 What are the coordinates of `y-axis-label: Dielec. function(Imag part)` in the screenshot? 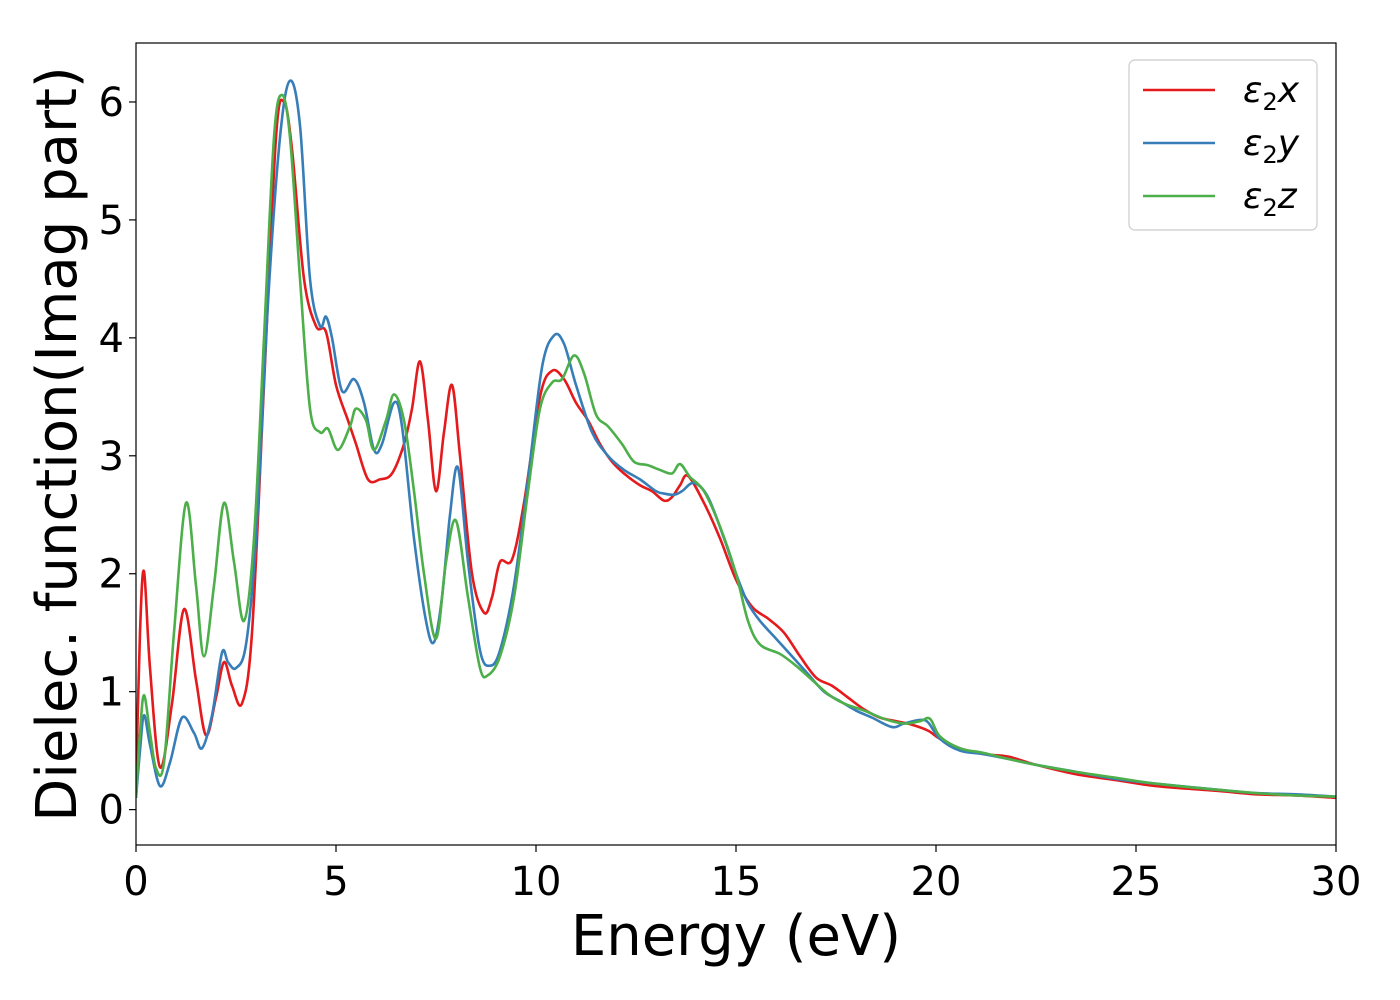 It's located at (57, 444).